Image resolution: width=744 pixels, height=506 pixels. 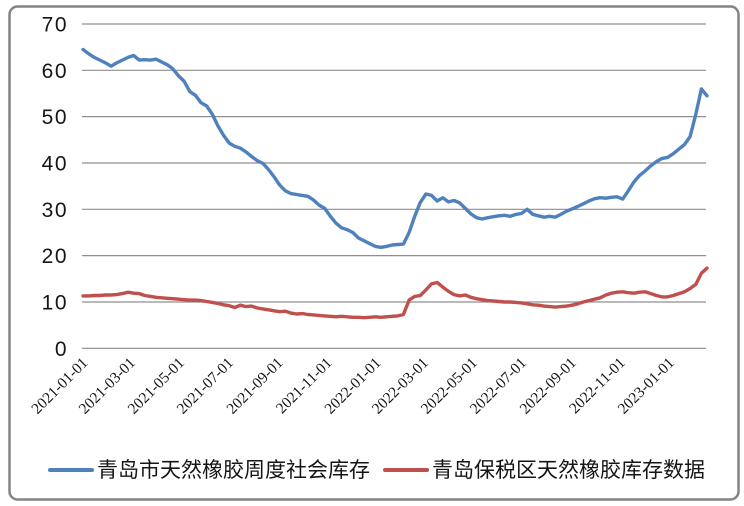 I want to click on series-line-bonded-zone, so click(x=395, y=293).